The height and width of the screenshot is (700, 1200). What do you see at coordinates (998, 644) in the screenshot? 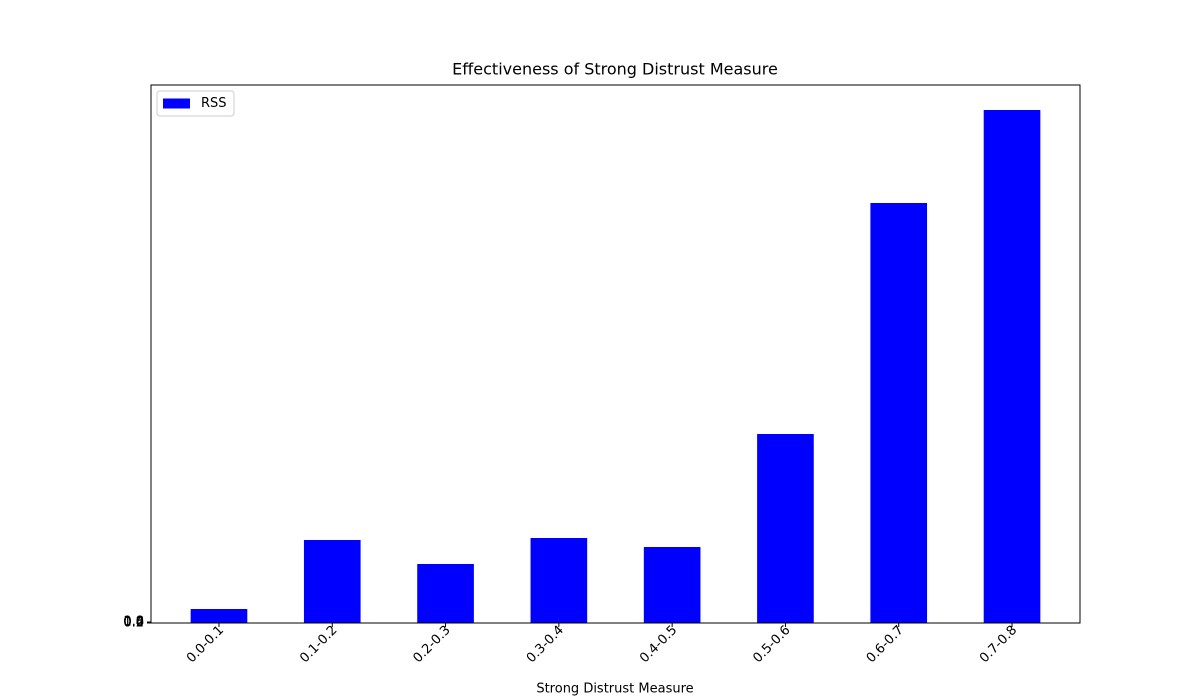
I see `x-tick-label: 0.7-0.8` at bounding box center [998, 644].